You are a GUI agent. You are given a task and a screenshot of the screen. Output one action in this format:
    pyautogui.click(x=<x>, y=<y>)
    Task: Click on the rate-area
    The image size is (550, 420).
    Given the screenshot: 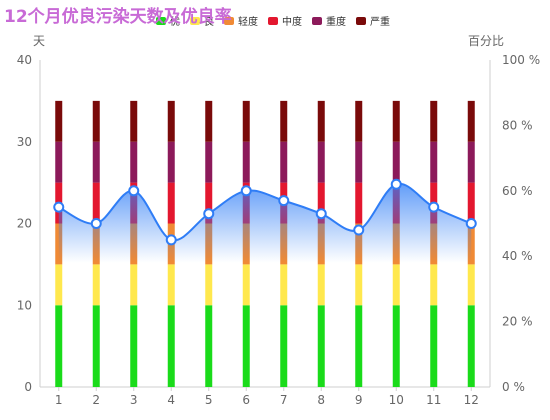 What is the action you would take?
    pyautogui.click(x=265, y=223)
    